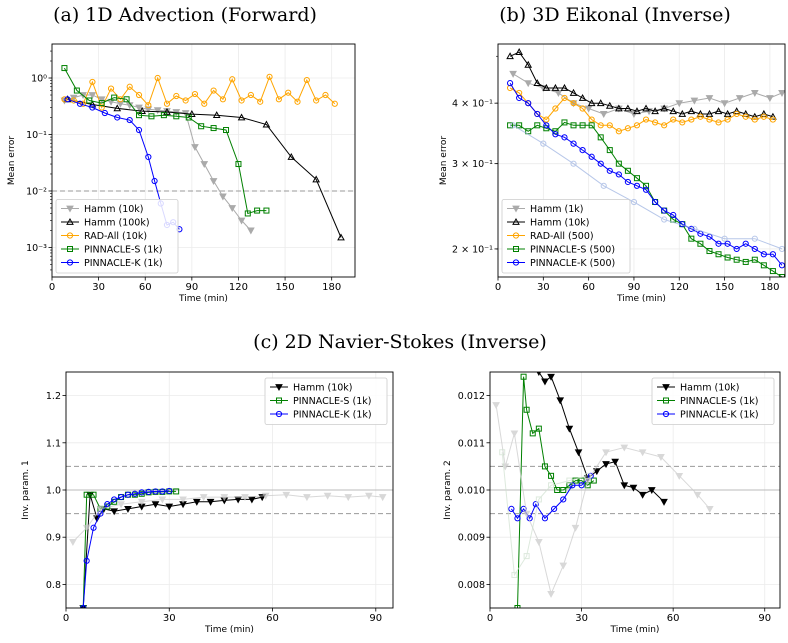  I want to click on legend-c1: Hamm (10k) PINNACLE-S (1k) PINNACLE-K (1k), so click(326, 401).